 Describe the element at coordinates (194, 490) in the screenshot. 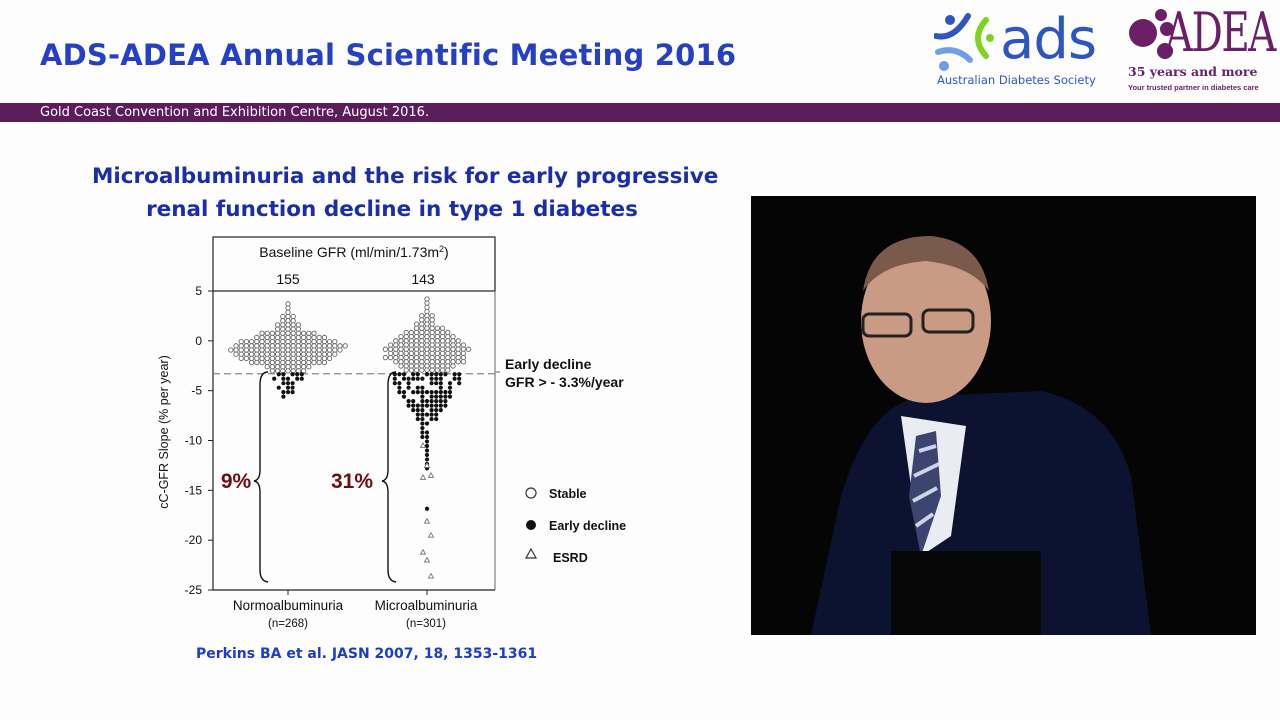

I see `y-tick-label: -15` at that location.